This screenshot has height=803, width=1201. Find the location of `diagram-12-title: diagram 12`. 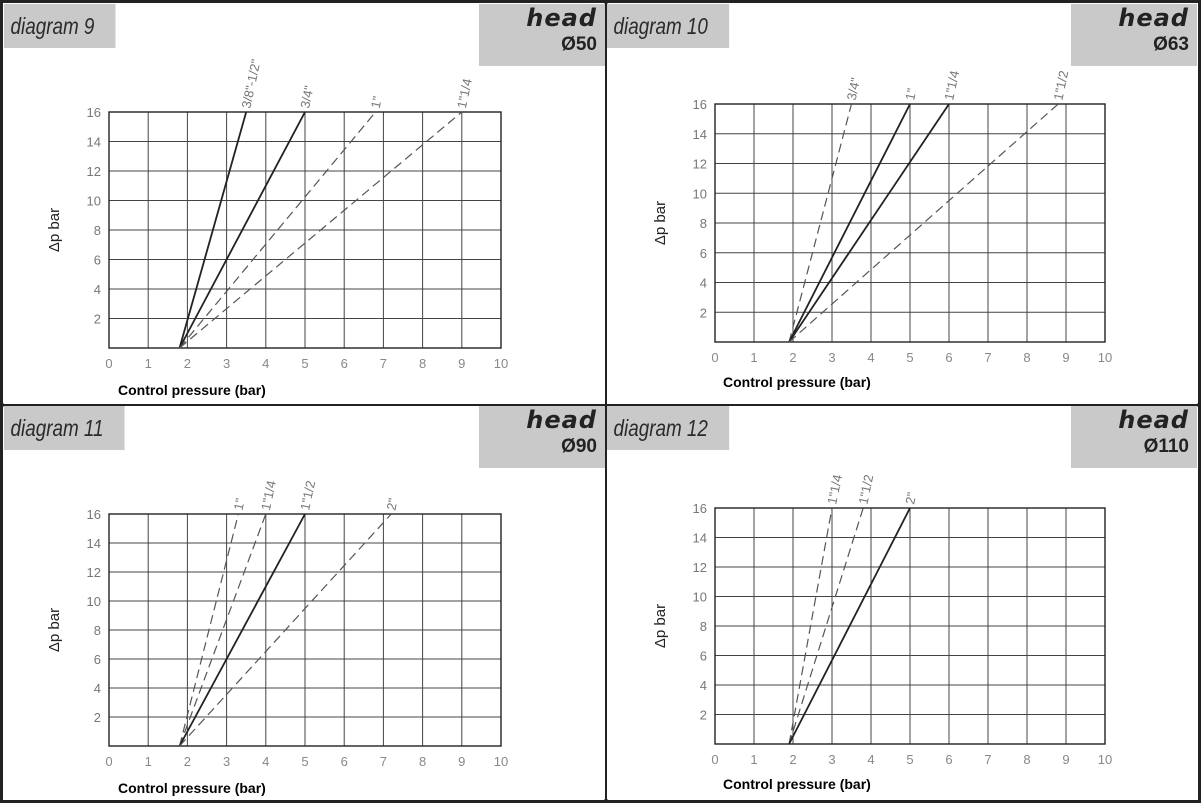

diagram-12-title: diagram 12 is located at coordinates (668, 428).